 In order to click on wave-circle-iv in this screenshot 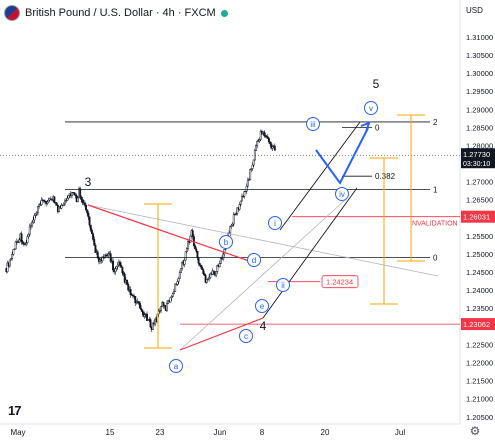, I will do `click(342, 194)`.